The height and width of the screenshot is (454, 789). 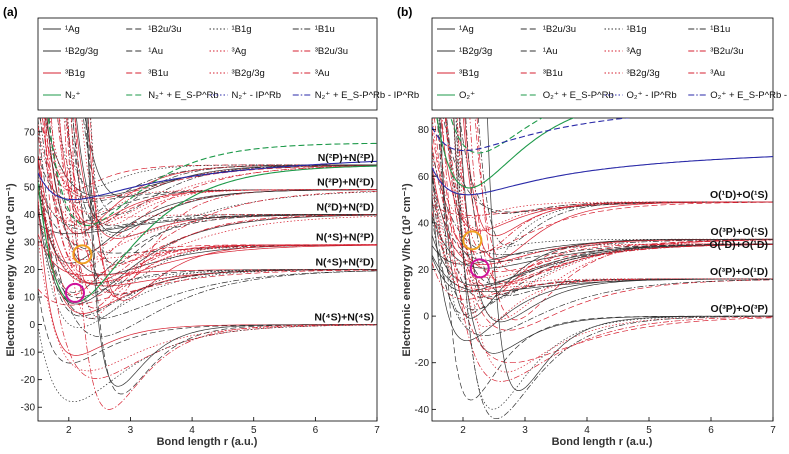 What do you see at coordinates (559, 29) in the screenshot?
I see `legend-entry: ¹B2u/3u` at bounding box center [559, 29].